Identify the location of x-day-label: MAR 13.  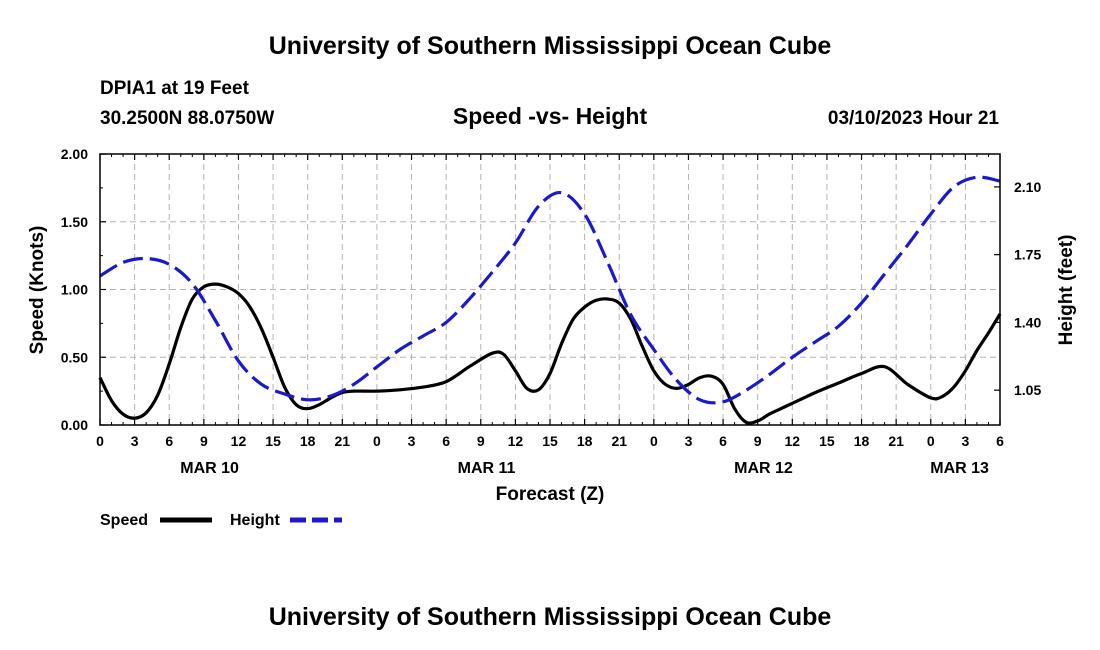
(959, 468).